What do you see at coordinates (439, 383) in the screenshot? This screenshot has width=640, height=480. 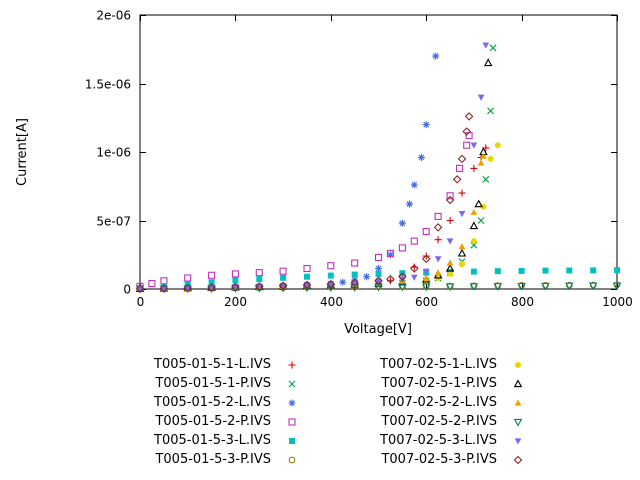 I see `legend-label: T007-02-5-1-P.IVS` at bounding box center [439, 383].